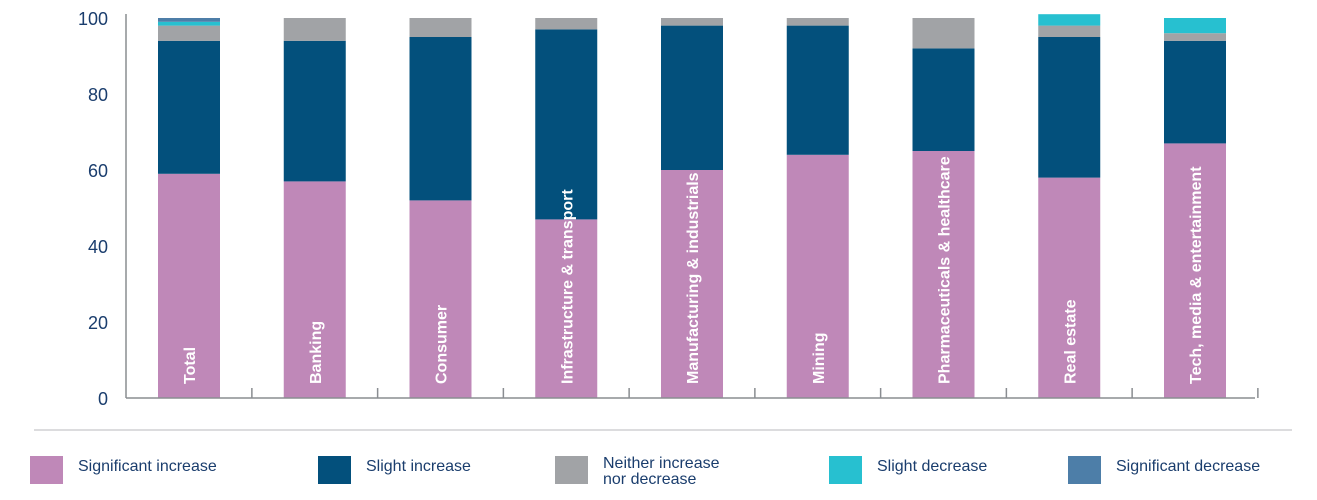 Image resolution: width=1317 pixels, height=500 pixels. I want to click on legend-label: Significant decrease, so click(1188, 467).